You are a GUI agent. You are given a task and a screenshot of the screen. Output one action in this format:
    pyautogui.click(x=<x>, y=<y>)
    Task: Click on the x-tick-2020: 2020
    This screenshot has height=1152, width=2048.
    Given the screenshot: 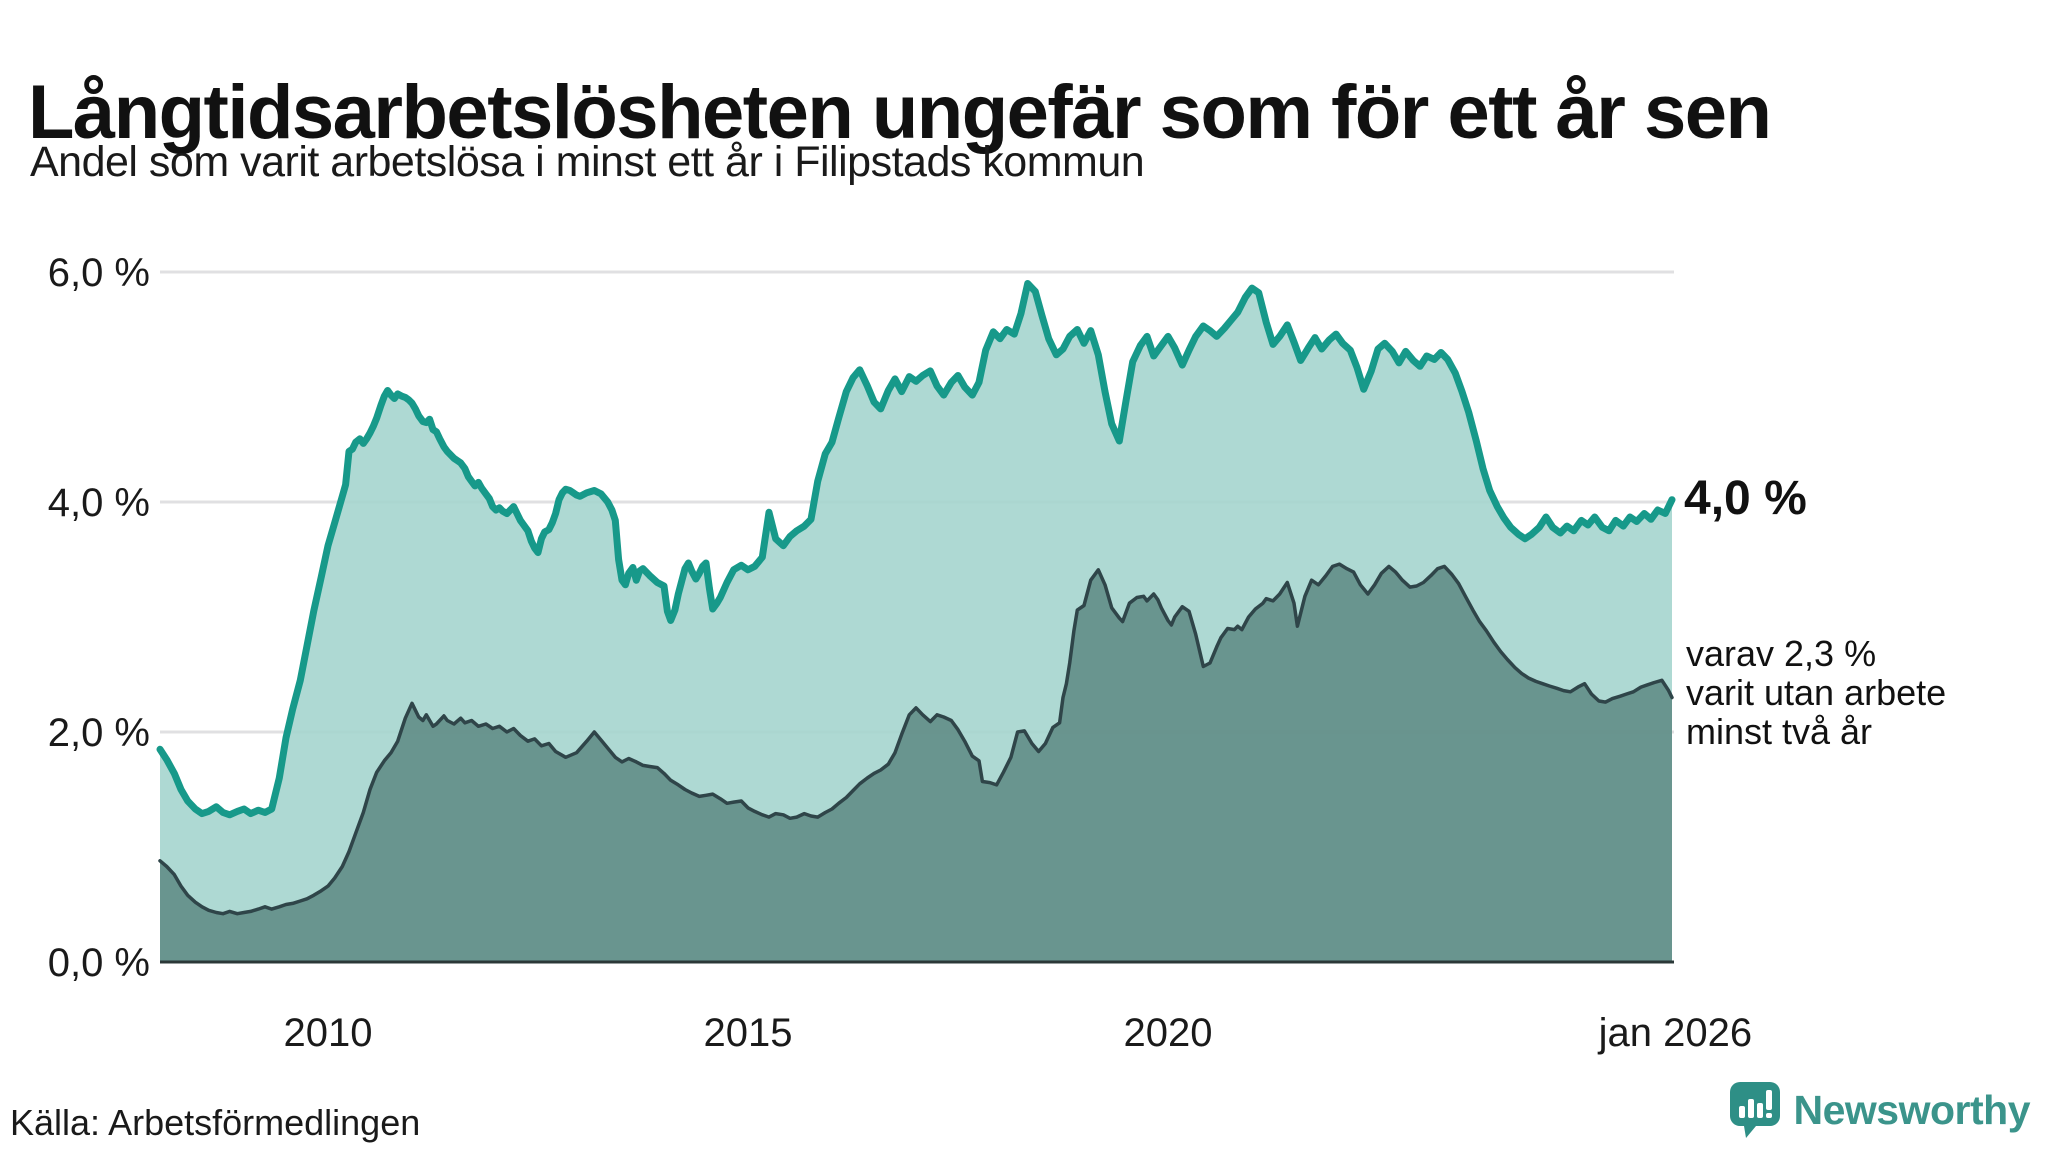 What is the action you would take?
    pyautogui.click(x=1168, y=1033)
    